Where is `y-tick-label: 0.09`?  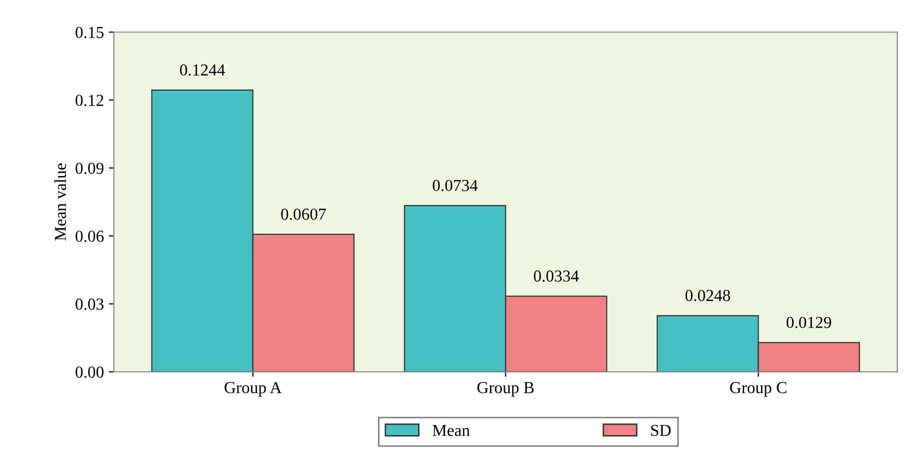 y-tick-label: 0.09 is located at coordinates (90, 168).